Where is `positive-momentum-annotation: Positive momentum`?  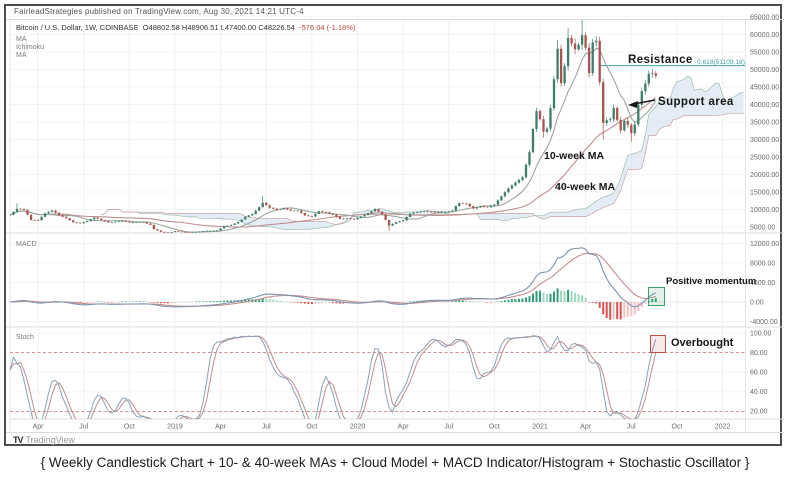
positive-momentum-annotation: Positive momentum is located at coordinates (711, 281).